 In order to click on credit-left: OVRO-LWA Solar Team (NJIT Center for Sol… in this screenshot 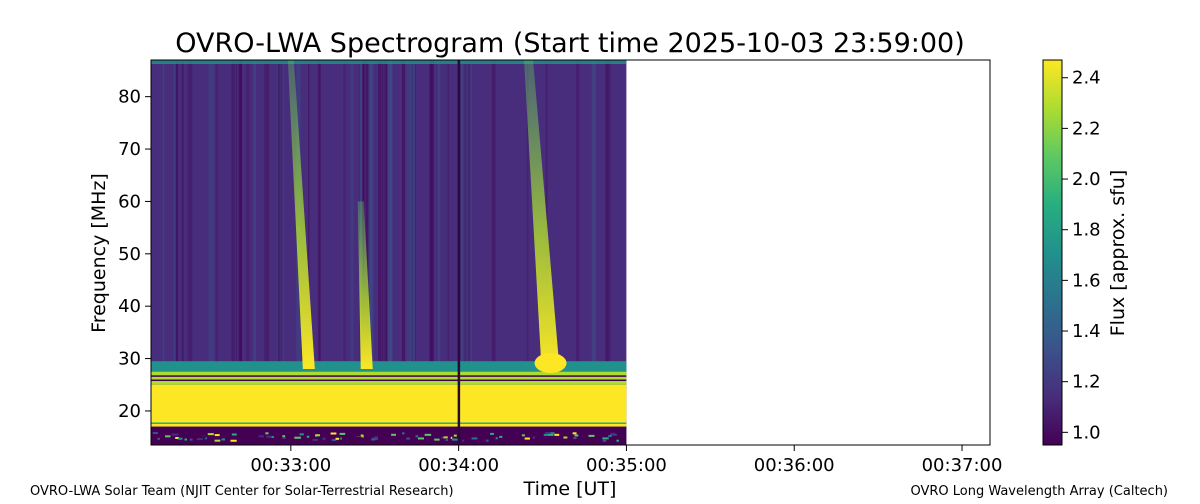, I will do `click(242, 491)`.